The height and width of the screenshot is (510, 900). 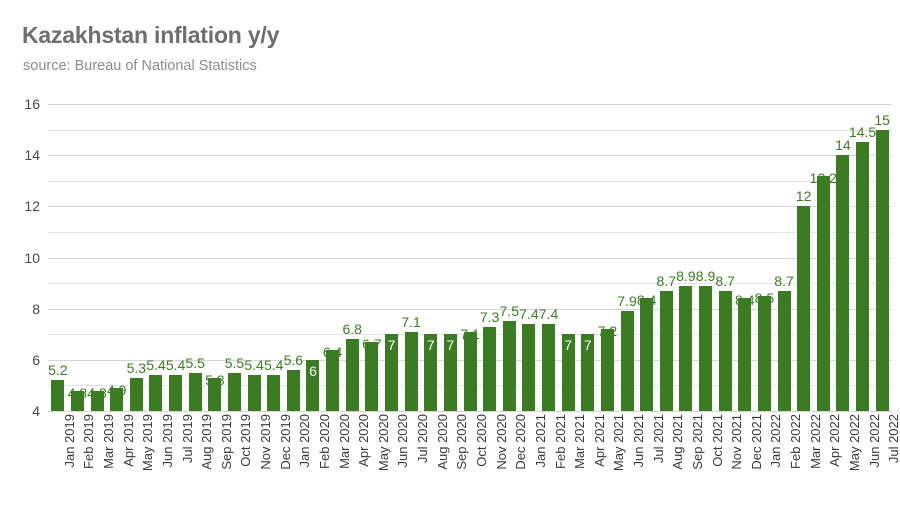 I want to click on x-axis-tick-label: May 2021, so click(x=619, y=443).